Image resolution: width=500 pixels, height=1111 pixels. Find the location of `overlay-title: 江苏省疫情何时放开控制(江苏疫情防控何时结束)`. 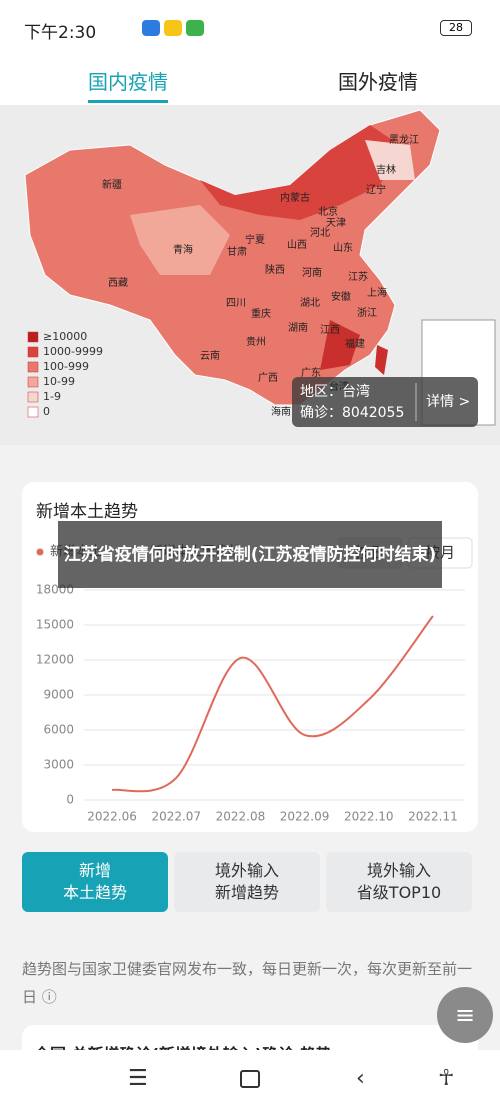

overlay-title: 江苏省疫情何时放开控制(江苏疫情防控何时结束) is located at coordinates (250, 554).